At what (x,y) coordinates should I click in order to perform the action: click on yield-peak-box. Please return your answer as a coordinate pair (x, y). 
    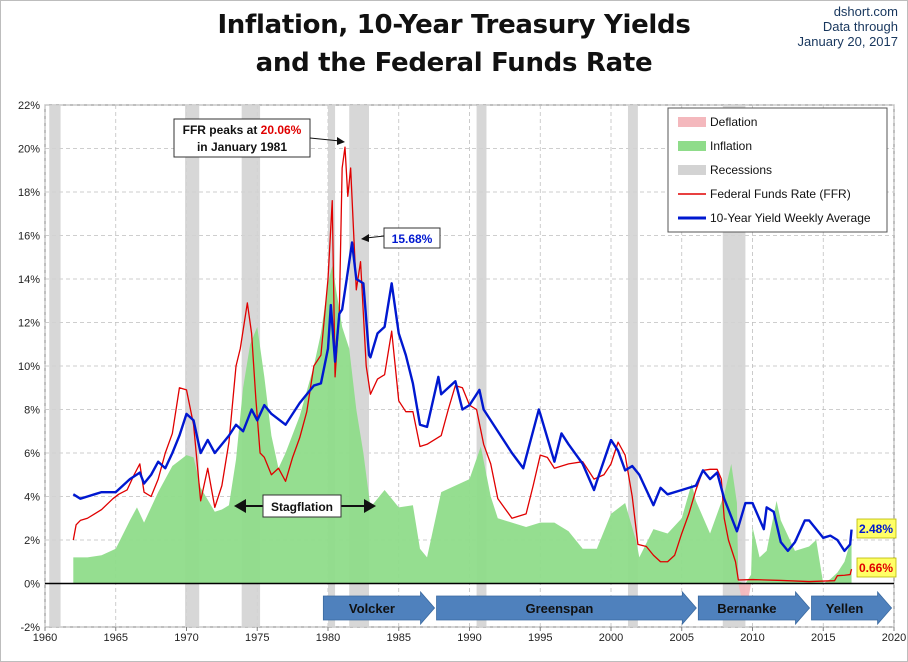
    Looking at the image, I should click on (412, 238).